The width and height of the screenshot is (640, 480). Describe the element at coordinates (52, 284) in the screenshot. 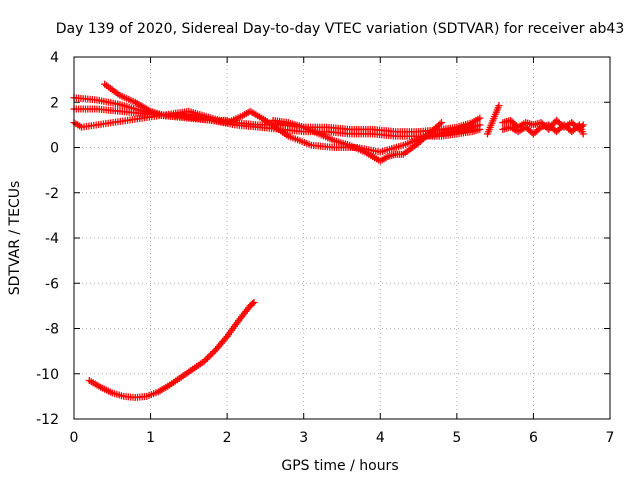

I see `y-tick-label: -6` at that location.